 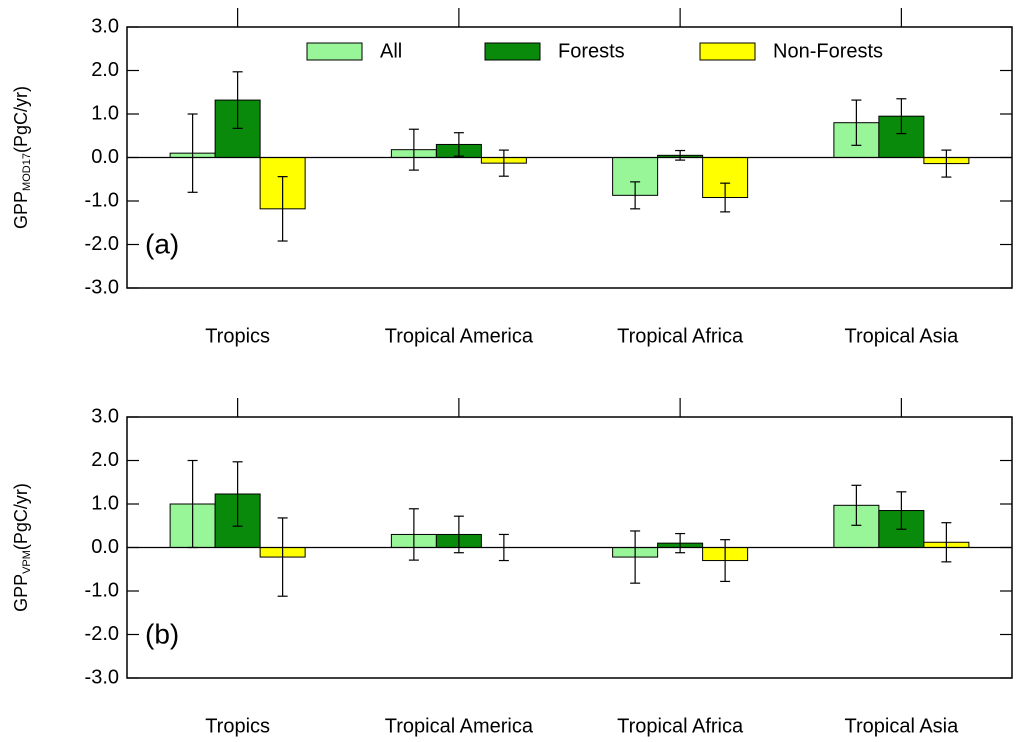 I want to click on legend-label: Forests, so click(x=591, y=51).